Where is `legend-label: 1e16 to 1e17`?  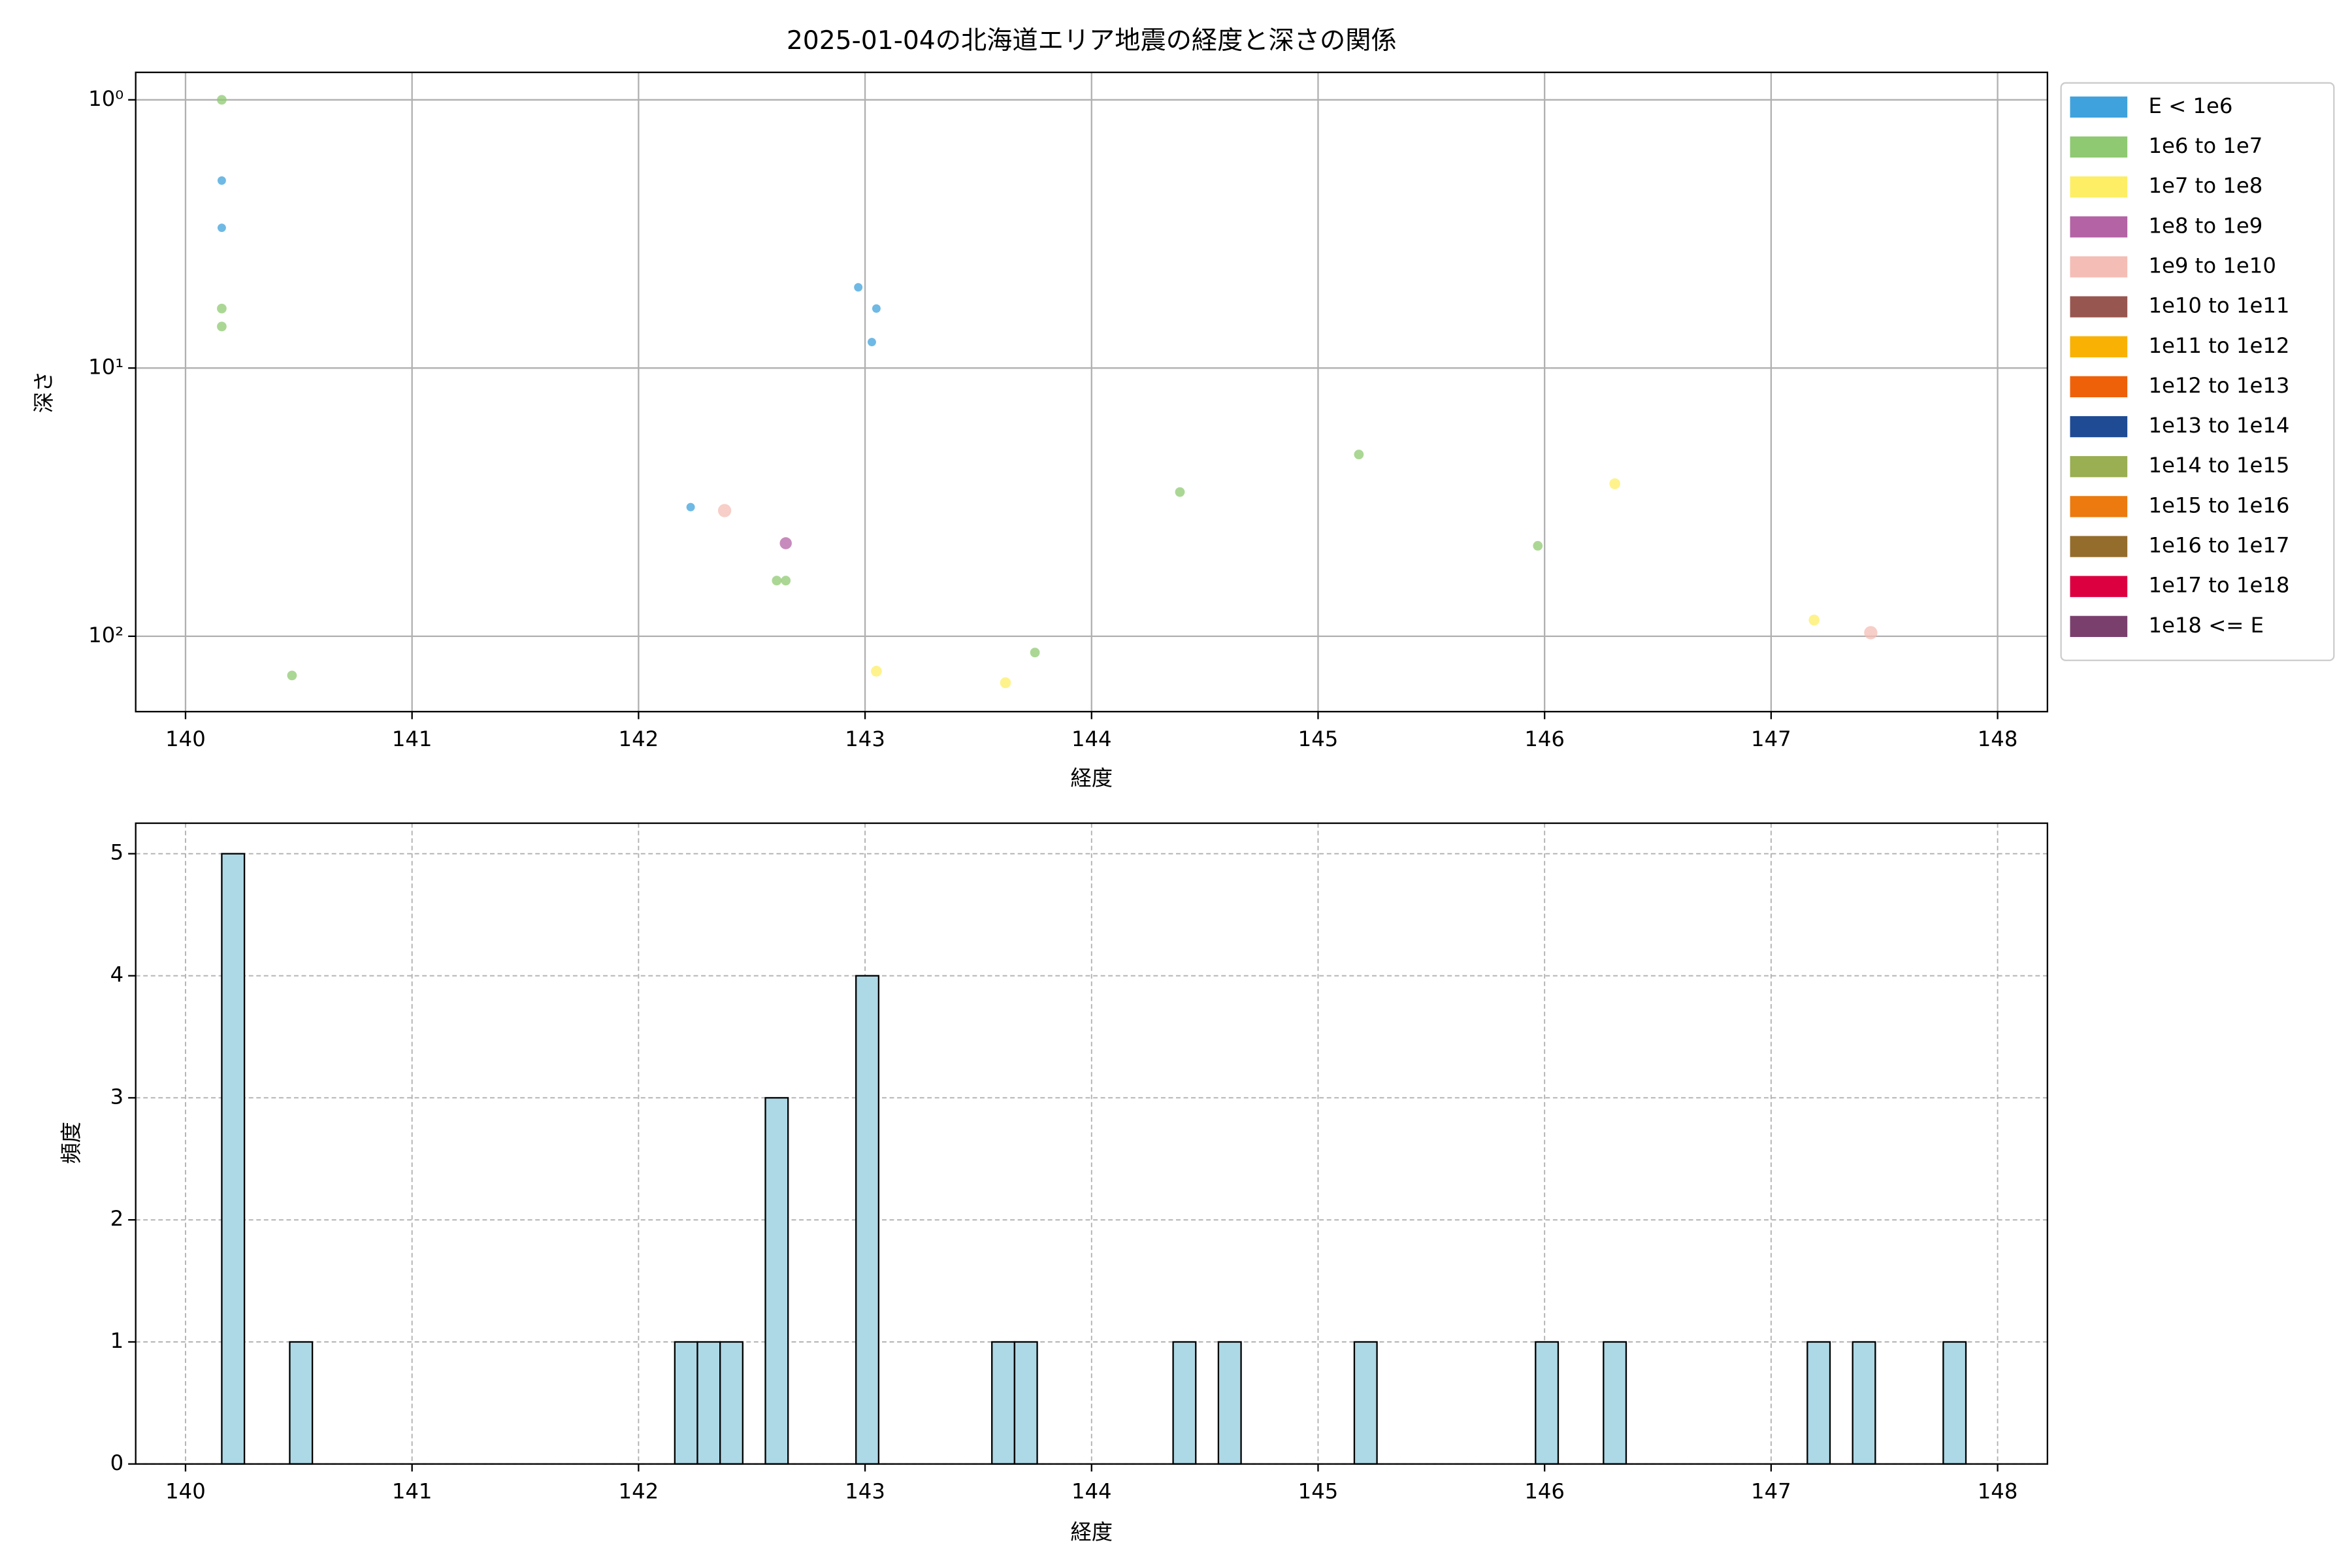 legend-label: 1e16 to 1e17 is located at coordinates (2218, 545).